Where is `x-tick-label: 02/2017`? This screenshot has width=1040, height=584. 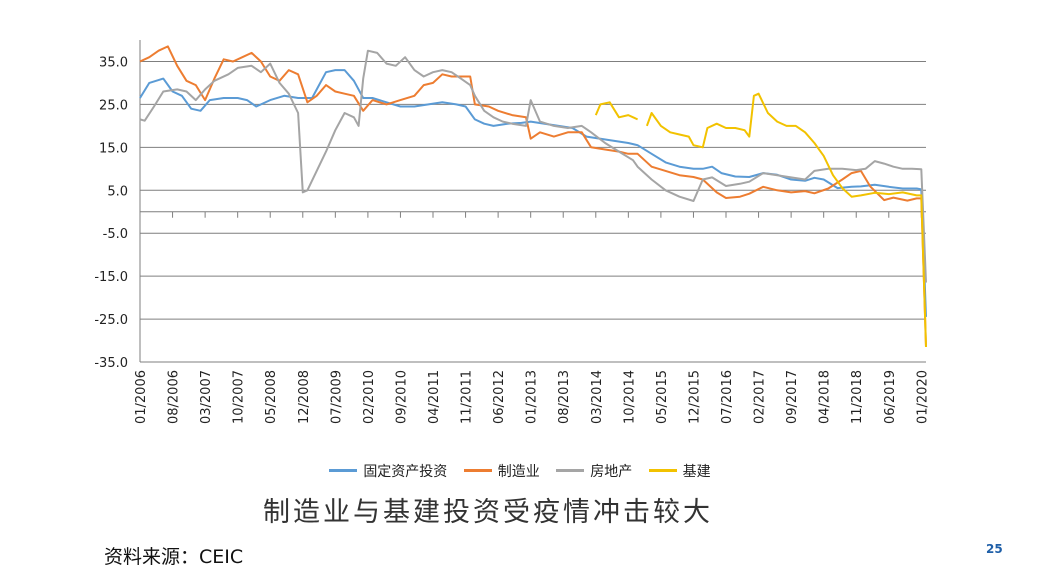
x-tick-label: 02/2017 is located at coordinates (760, 397).